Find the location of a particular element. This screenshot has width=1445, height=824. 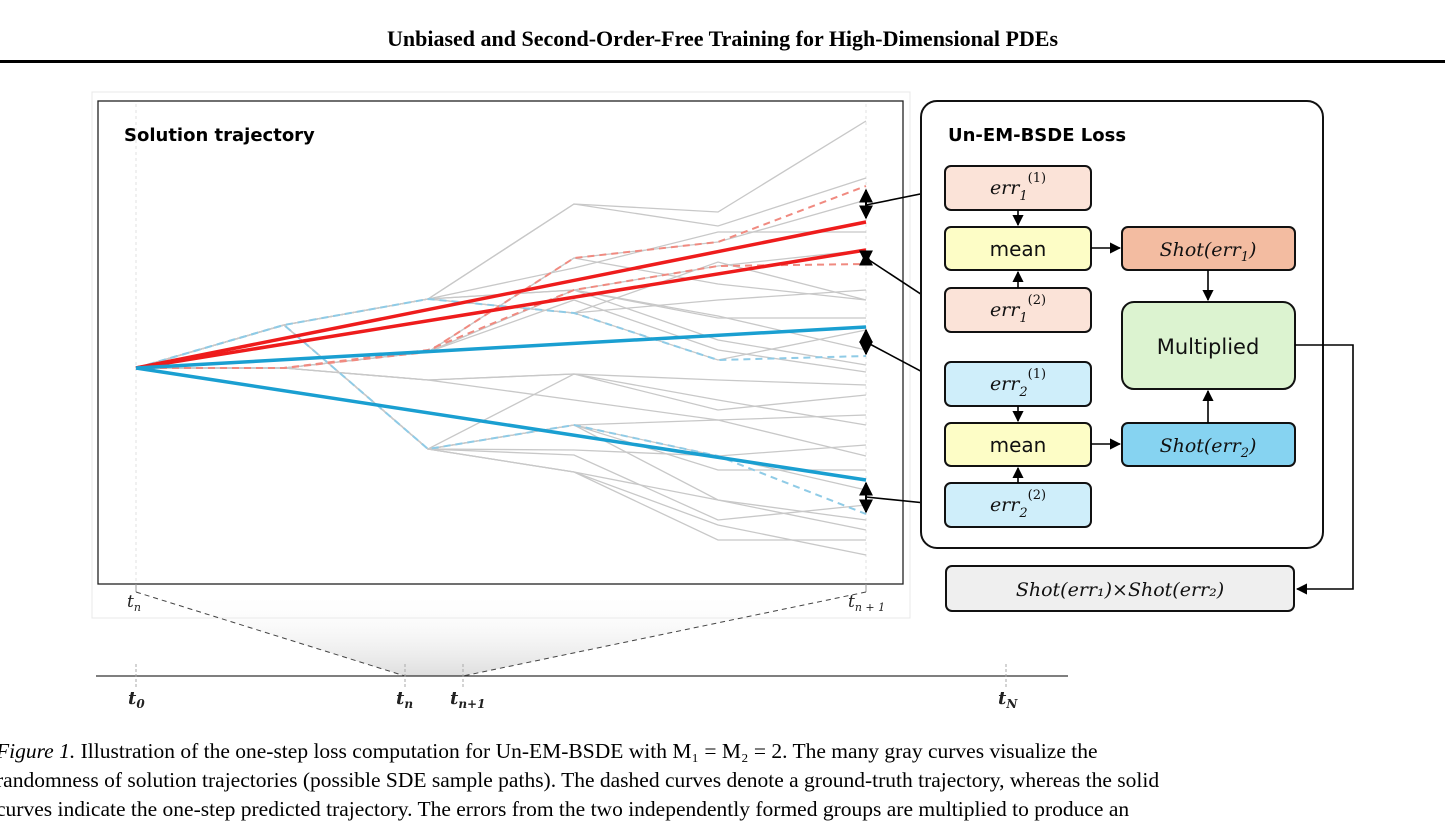

caption-figure-label: Figure 1. is located at coordinates (38, 751).